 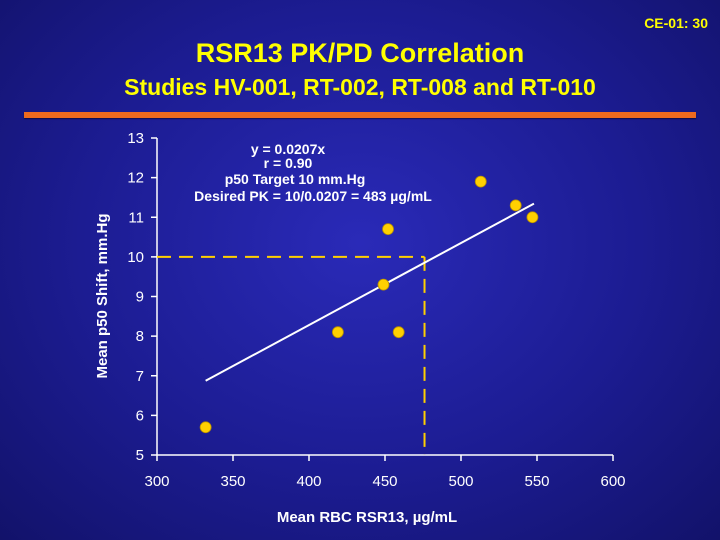 What do you see at coordinates (360, 53) in the screenshot?
I see `slide-title: RSR13 PK/PD Correlation` at bounding box center [360, 53].